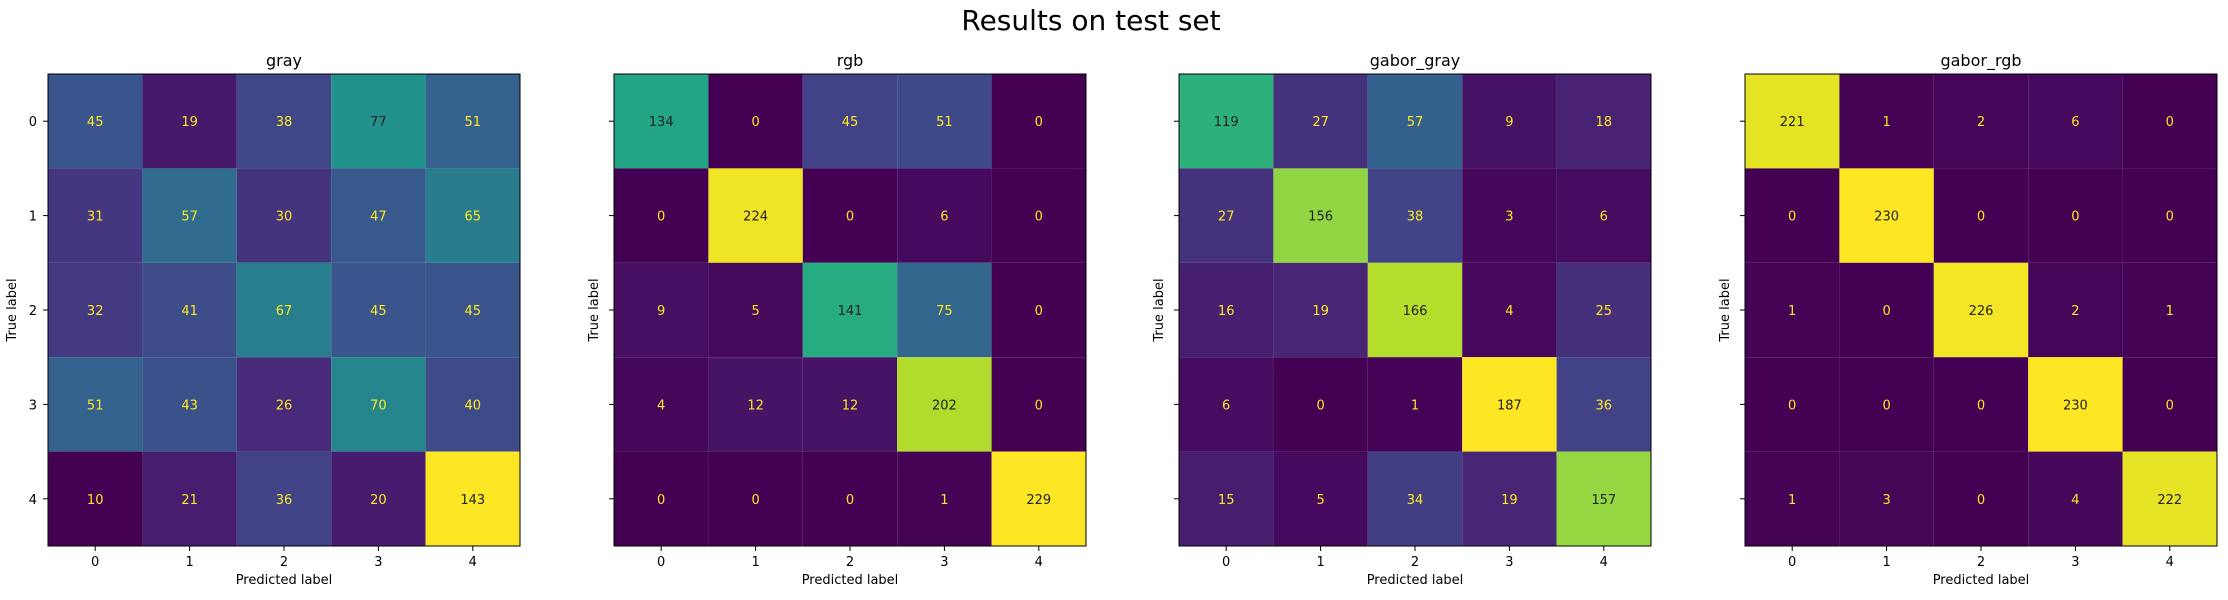 This screenshot has height=600, width=2228. What do you see at coordinates (472, 500) in the screenshot?
I see `cell-value-label: 143` at bounding box center [472, 500].